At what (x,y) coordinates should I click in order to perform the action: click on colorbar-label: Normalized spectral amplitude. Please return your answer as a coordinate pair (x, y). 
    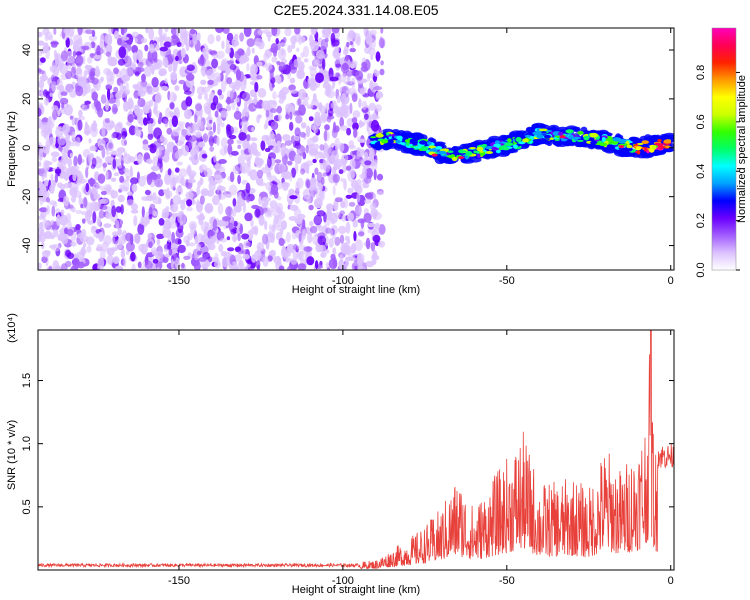
    Looking at the image, I should click on (742, 149).